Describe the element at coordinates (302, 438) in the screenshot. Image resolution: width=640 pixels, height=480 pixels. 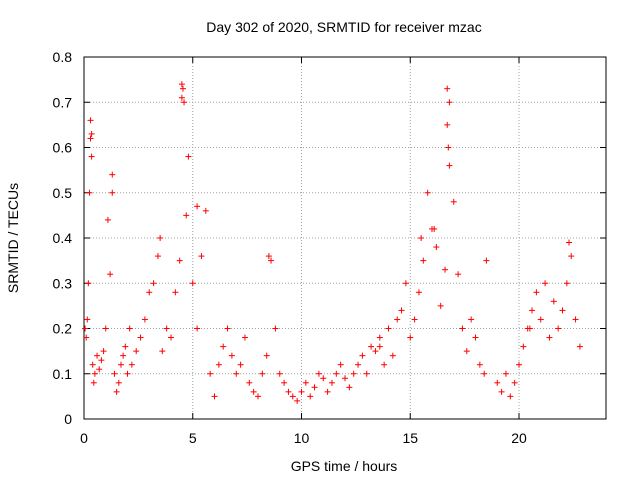
I see `x-tick-label: 10` at that location.